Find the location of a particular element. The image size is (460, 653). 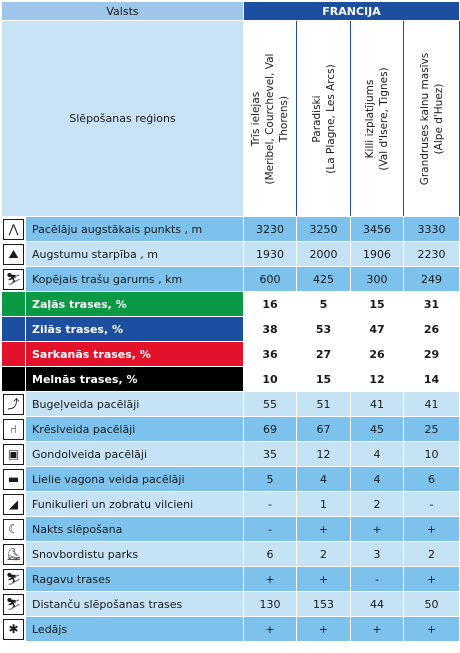

resort-header: Killi izplatījums (Val d'Isere, Tignes) is located at coordinates (377, 118).